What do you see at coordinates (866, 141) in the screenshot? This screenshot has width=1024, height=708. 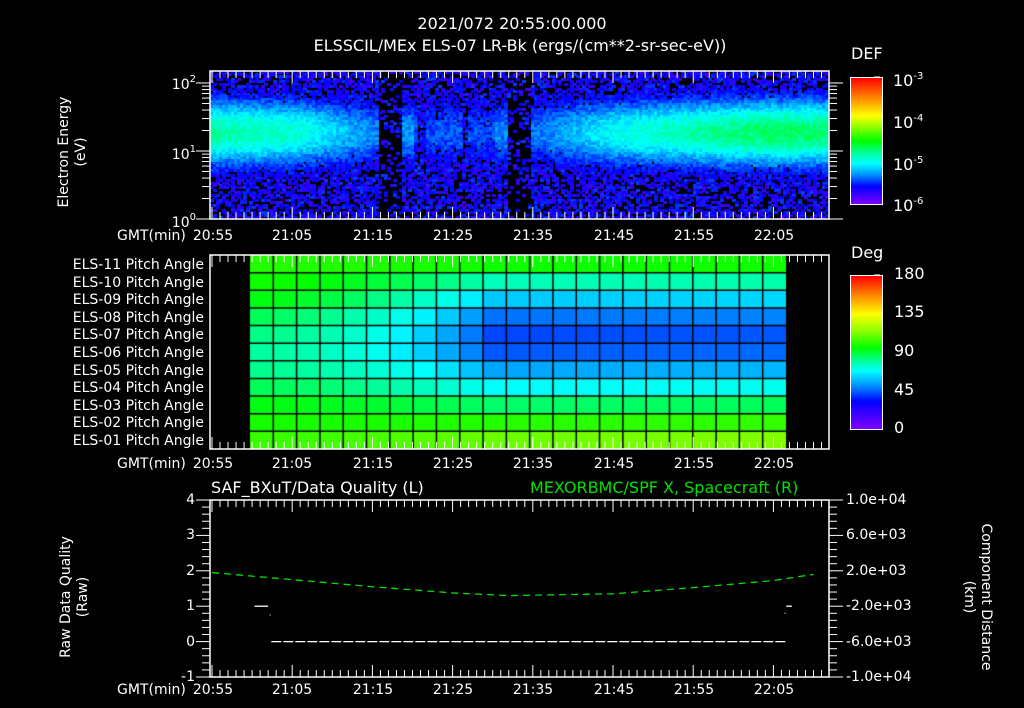 I see `def-colorbar` at bounding box center [866, 141].